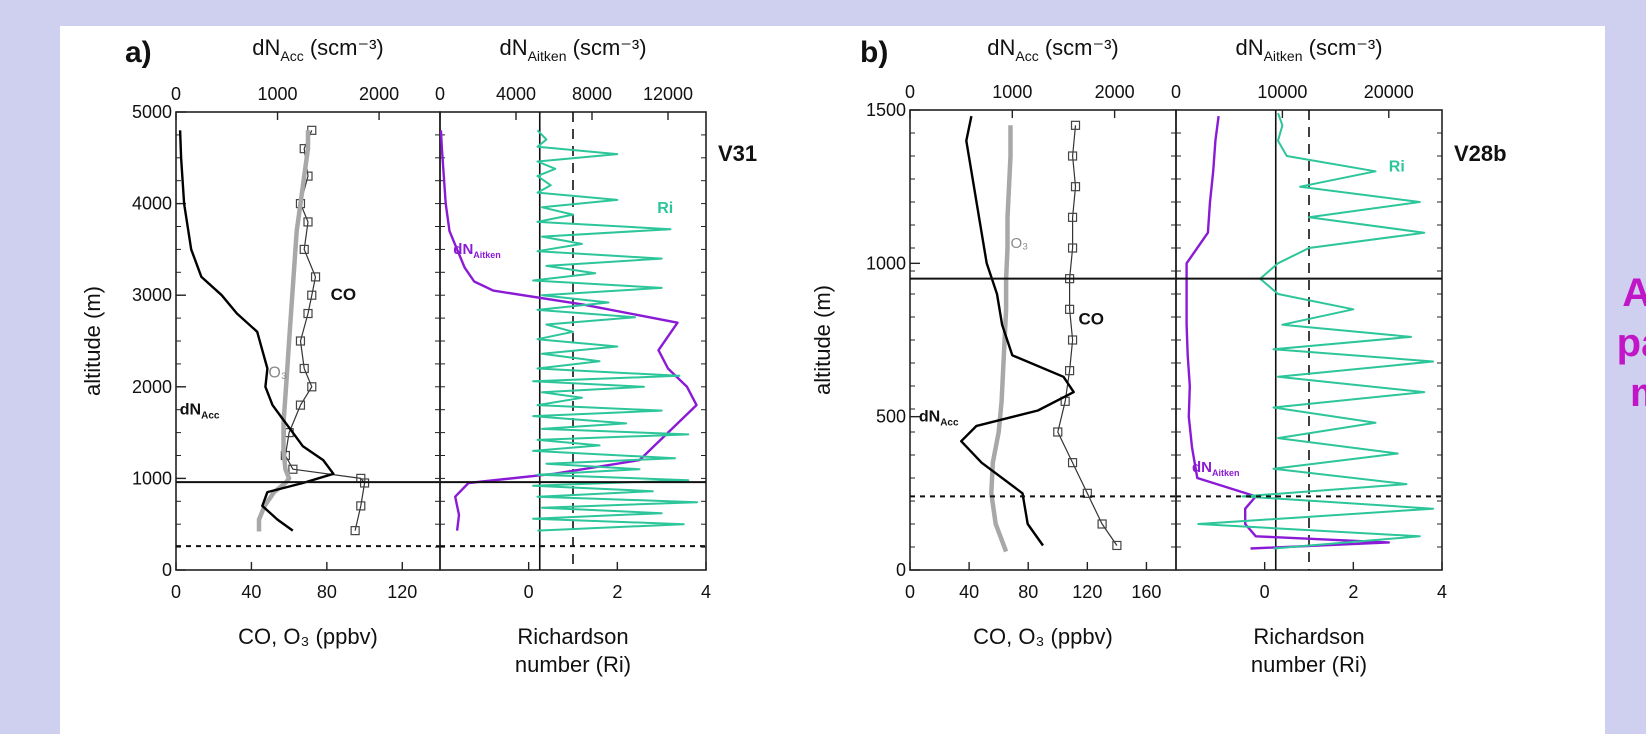 Image resolution: width=1646 pixels, height=734 pixels. What do you see at coordinates (886, 263) in the screenshot?
I see `y-tick-label: 1000` at bounding box center [886, 263].